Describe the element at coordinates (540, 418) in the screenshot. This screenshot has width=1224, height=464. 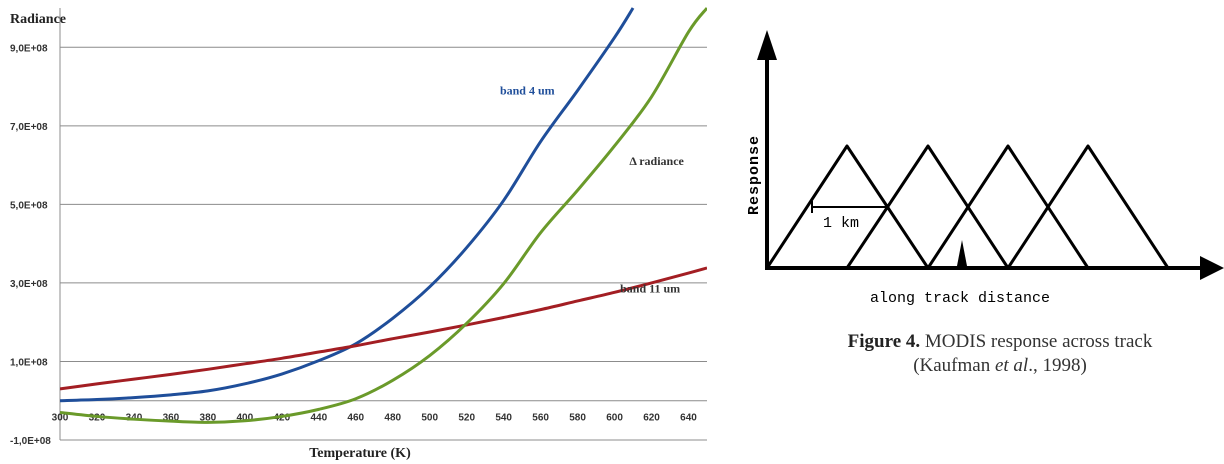
I see `x-tick-label: 560` at that location.